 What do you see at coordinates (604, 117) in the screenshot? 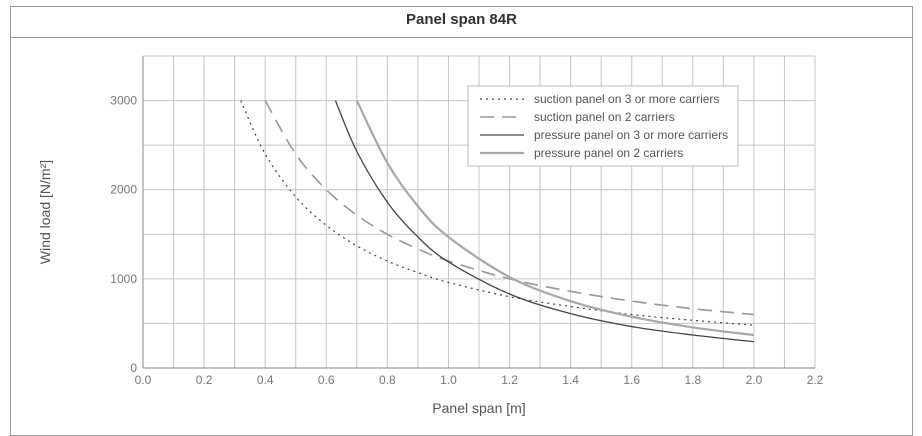
I see `legend-label-2: suction panel on 2 carriers` at bounding box center [604, 117].